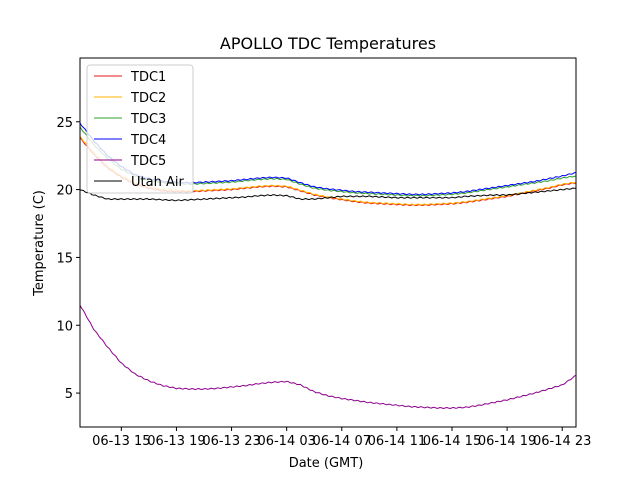 Image resolution: width=640 pixels, height=480 pixels. Describe the element at coordinates (342, 441) in the screenshot. I see `x-tick-label: 06-14 07` at that location.